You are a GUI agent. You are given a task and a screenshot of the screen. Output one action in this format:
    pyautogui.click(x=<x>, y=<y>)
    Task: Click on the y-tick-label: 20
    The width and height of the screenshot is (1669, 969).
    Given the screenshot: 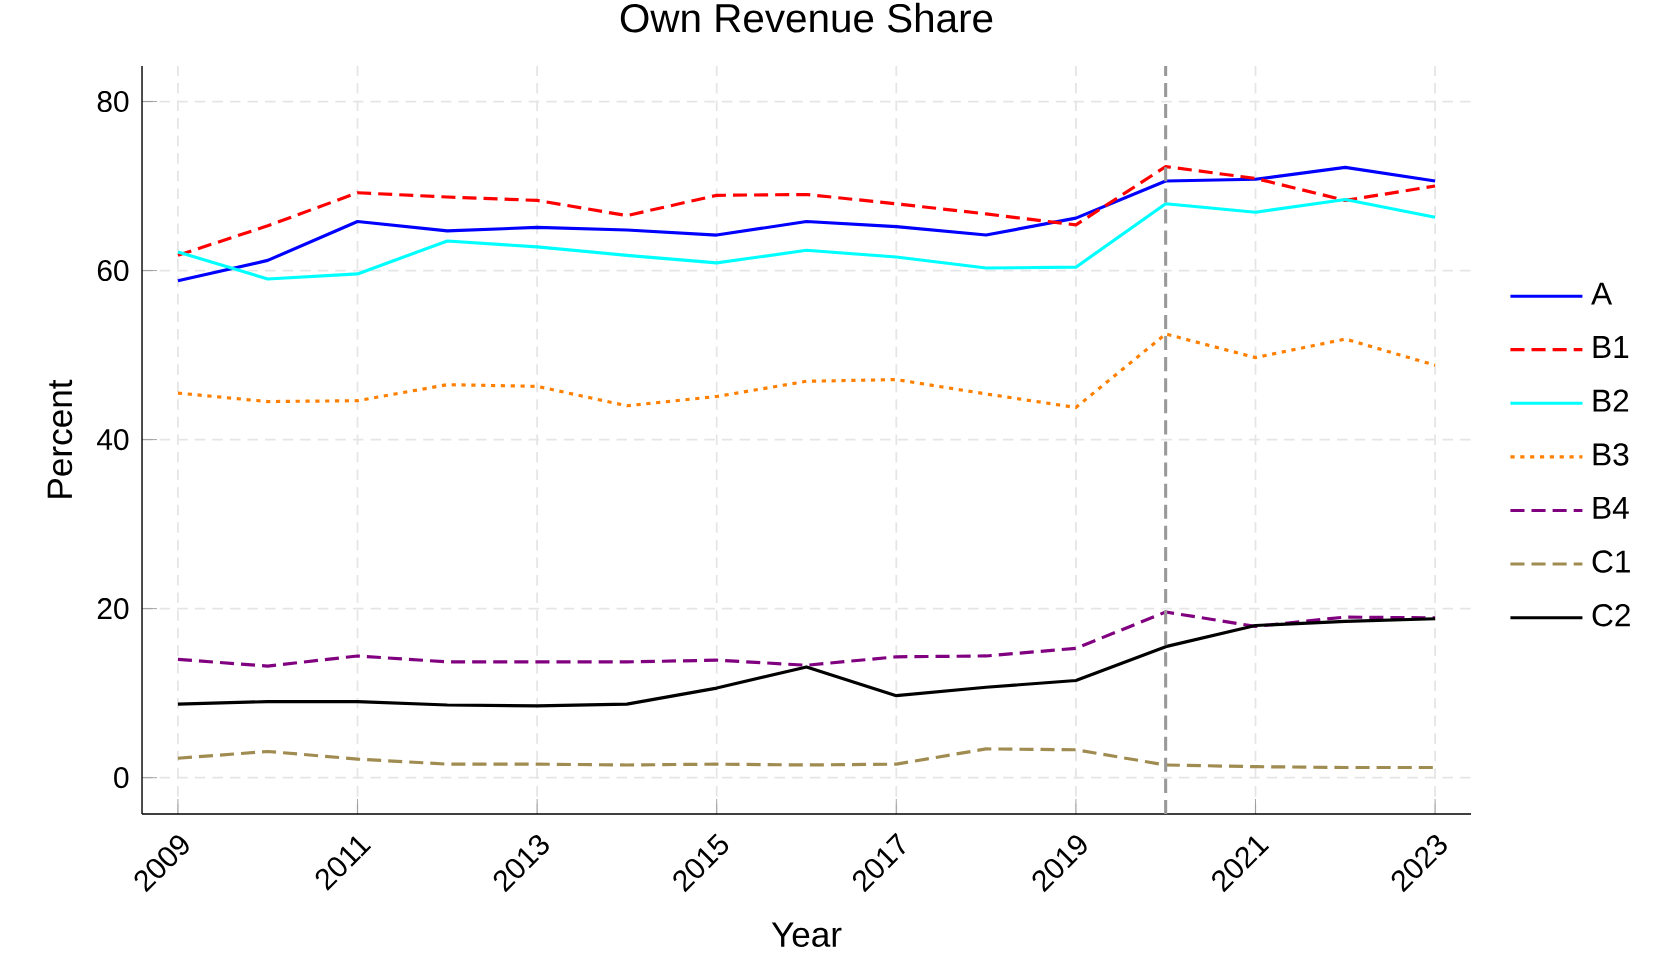 What is the action you would take?
    pyautogui.click(x=113, y=609)
    